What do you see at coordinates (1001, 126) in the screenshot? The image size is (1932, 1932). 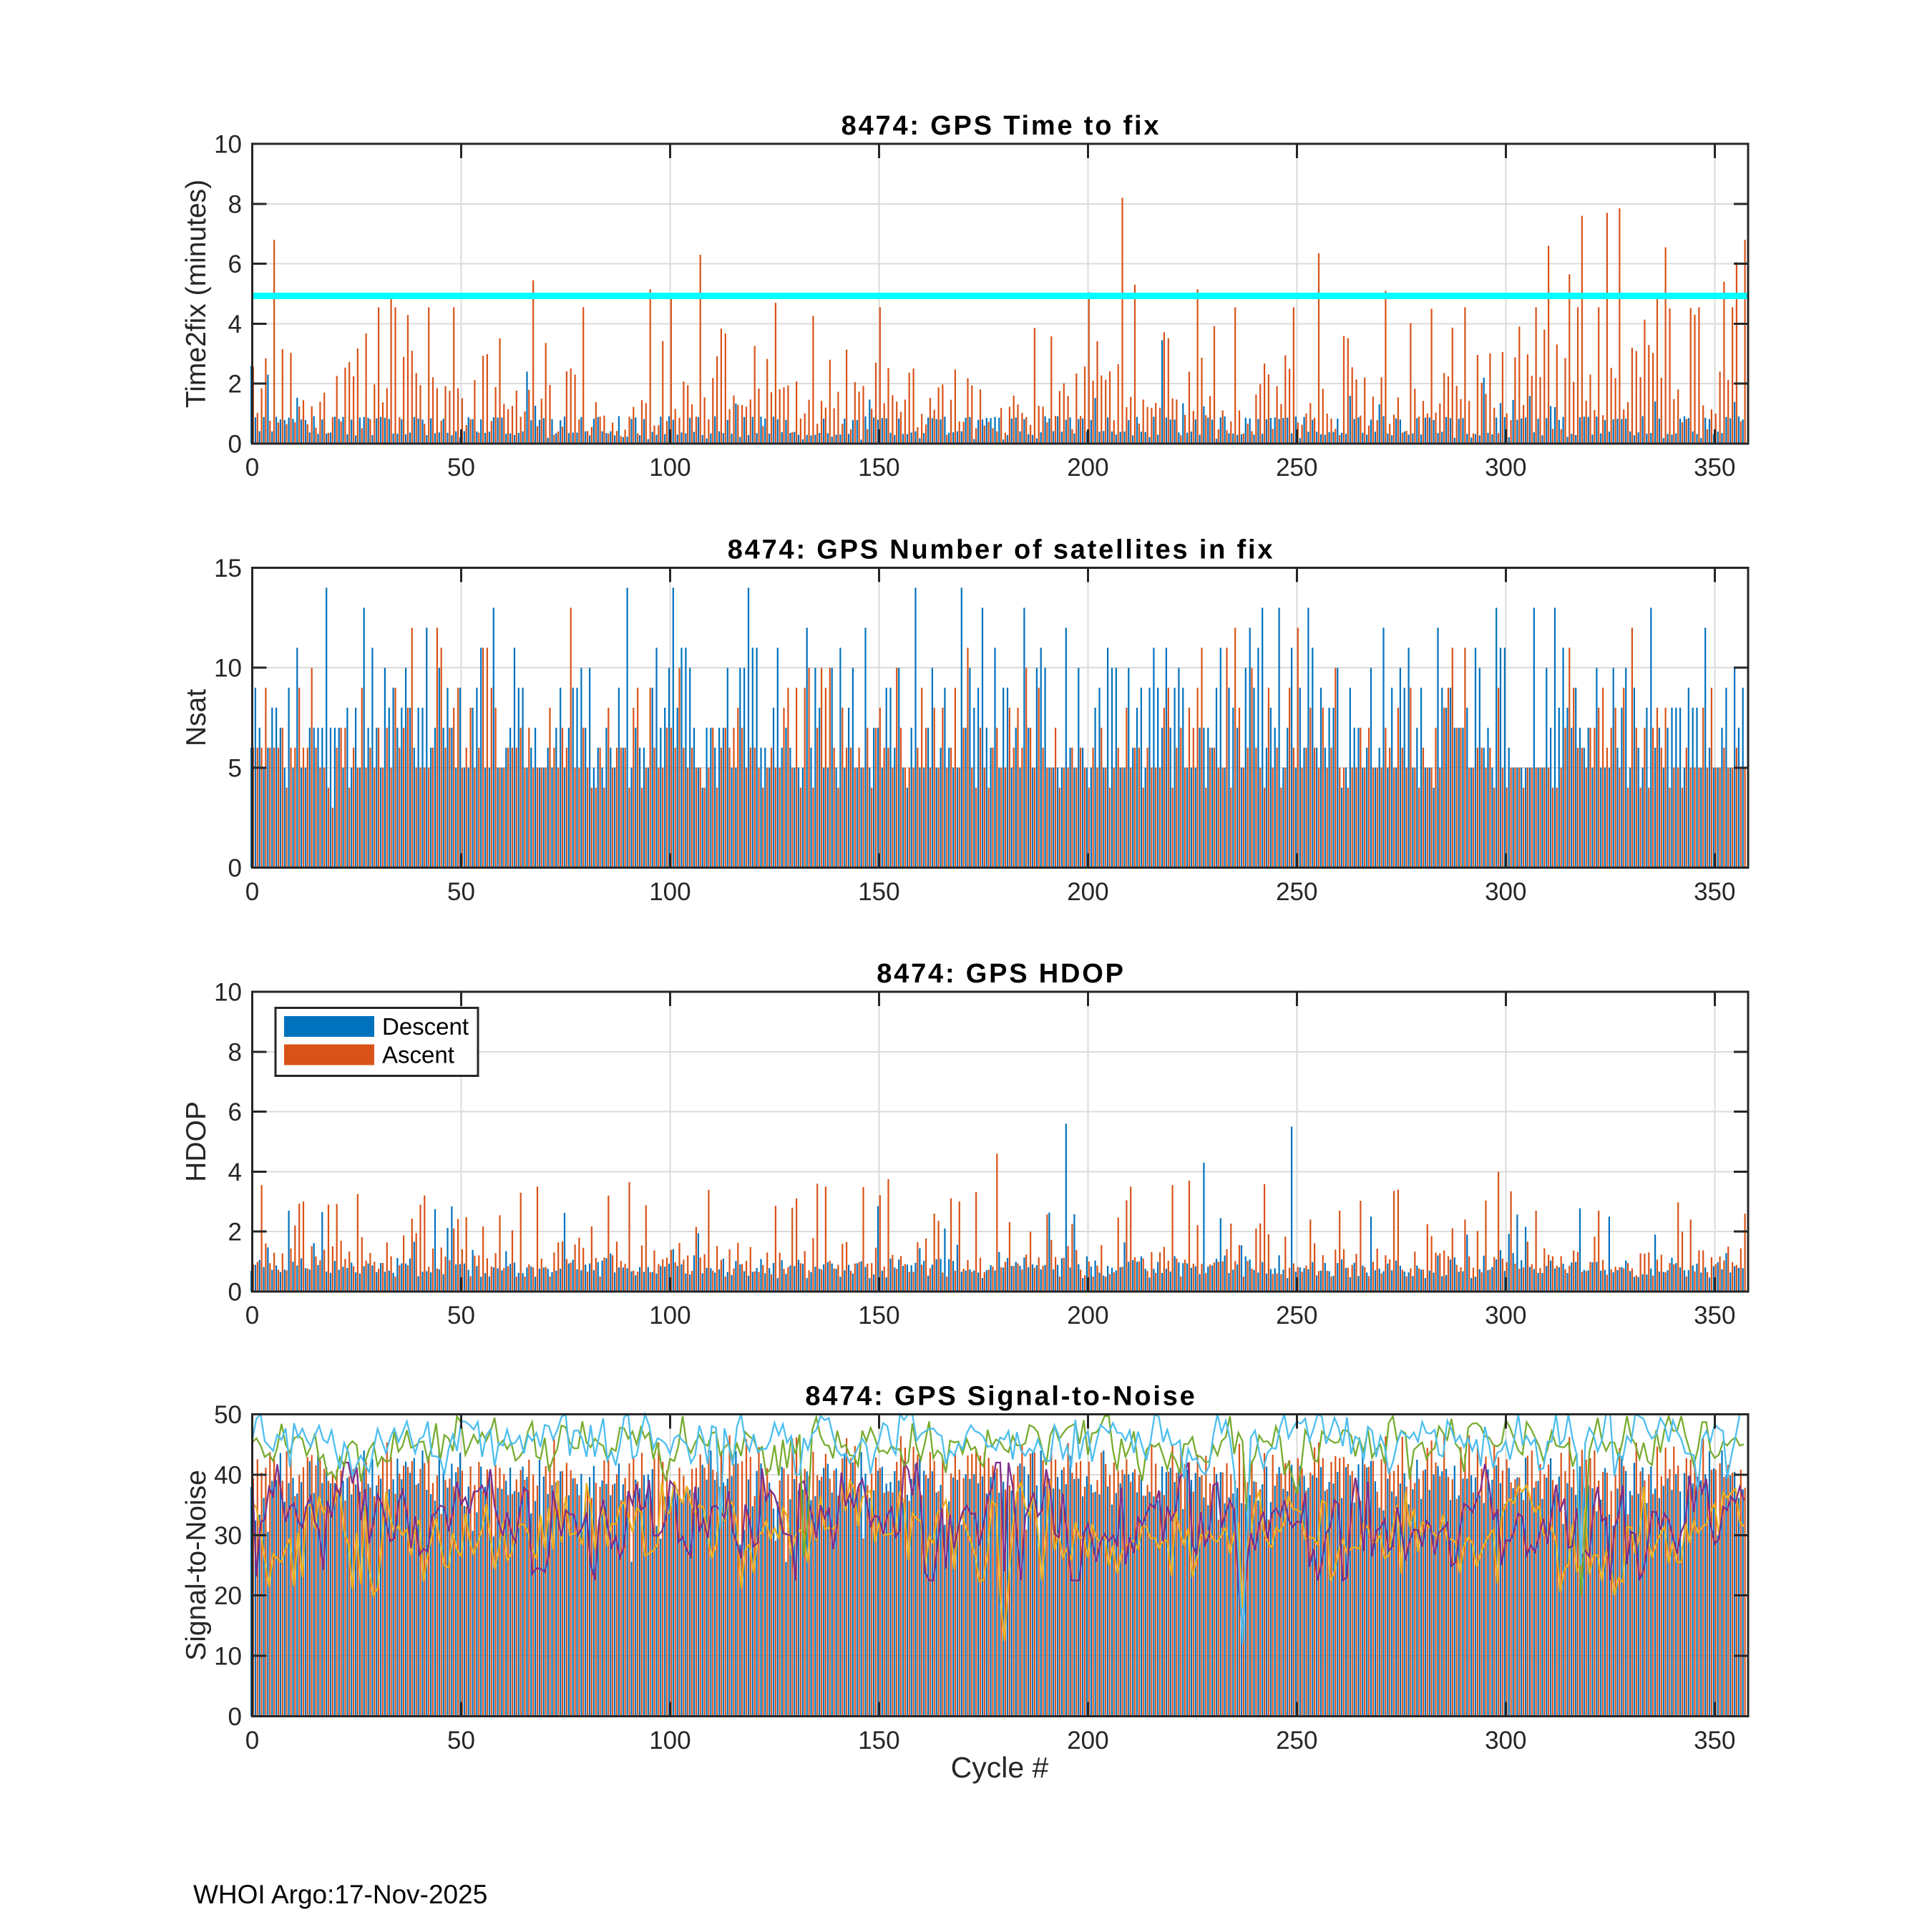 I see `svg-text: 8474: GPS Time to fix` at bounding box center [1001, 126].